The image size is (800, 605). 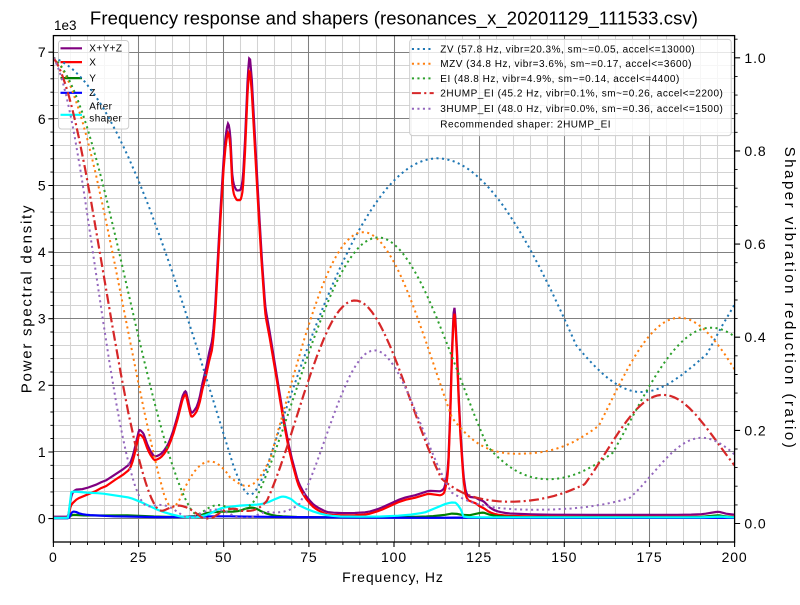 What do you see at coordinates (42, 452) in the screenshot?
I see `svg-text: 1` at bounding box center [42, 452].